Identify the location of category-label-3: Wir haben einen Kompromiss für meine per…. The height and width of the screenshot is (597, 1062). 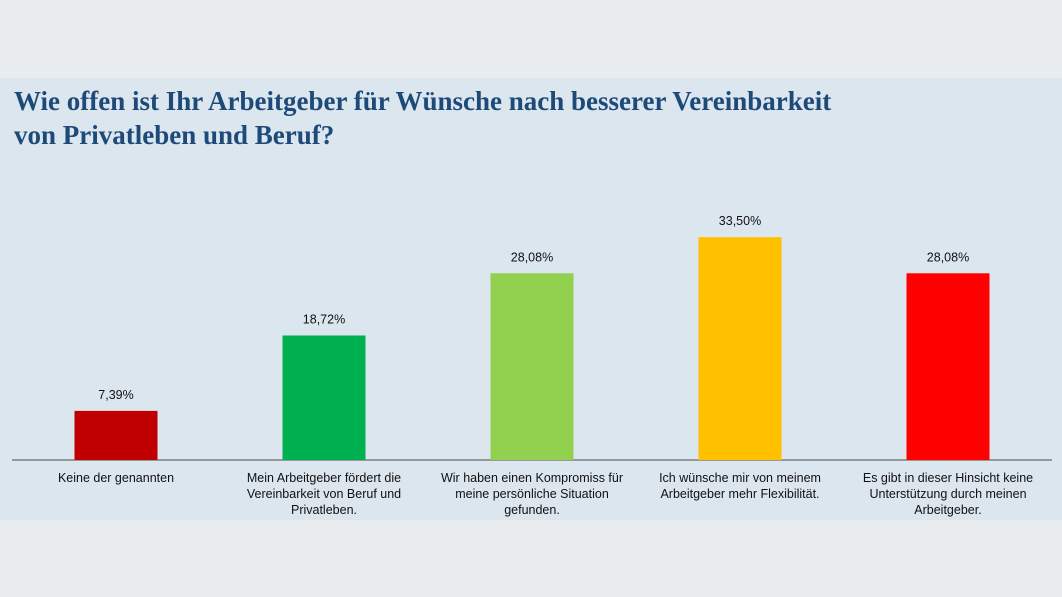
(532, 494).